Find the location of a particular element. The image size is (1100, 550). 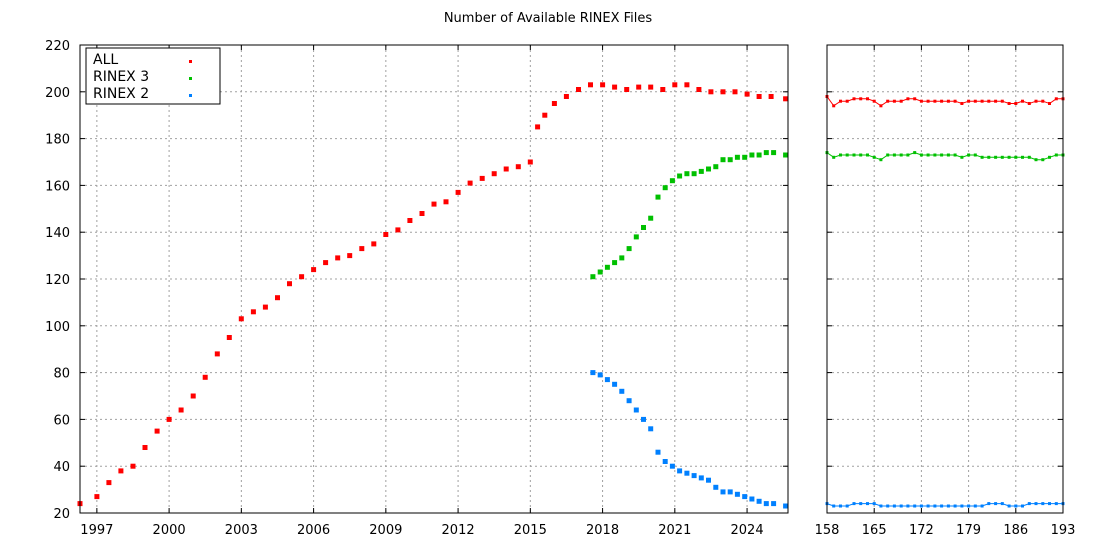

recent-series-all is located at coordinates (945, 101).